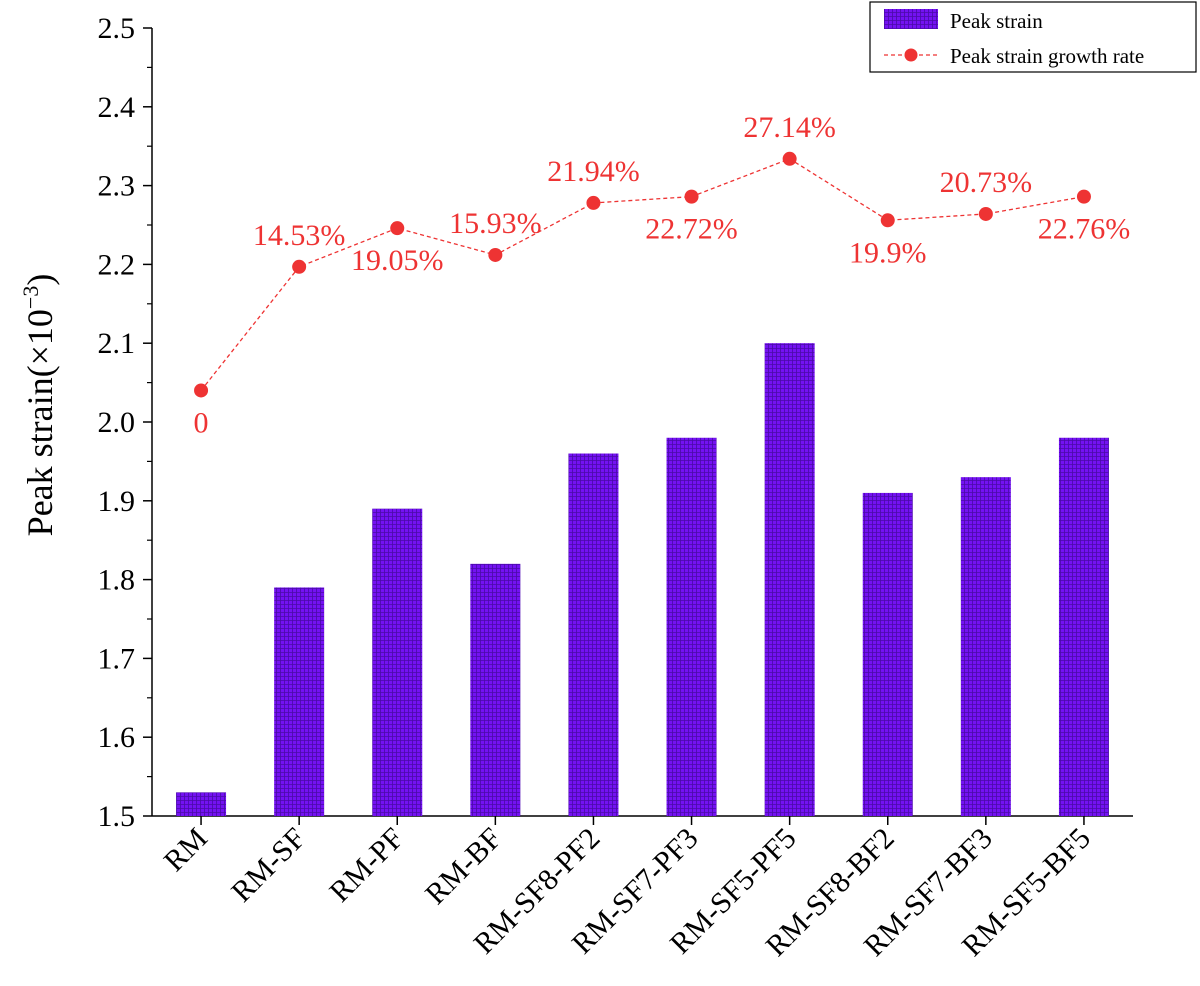 The image size is (1200, 986). Describe the element at coordinates (996, 21) in the screenshot. I see `legend-label-peak-strain: Peak strain` at that location.